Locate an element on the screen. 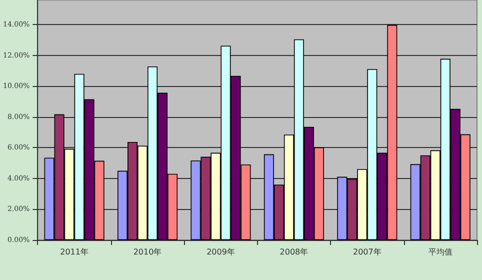  x-tick-label: 平均值 is located at coordinates (440, 252).